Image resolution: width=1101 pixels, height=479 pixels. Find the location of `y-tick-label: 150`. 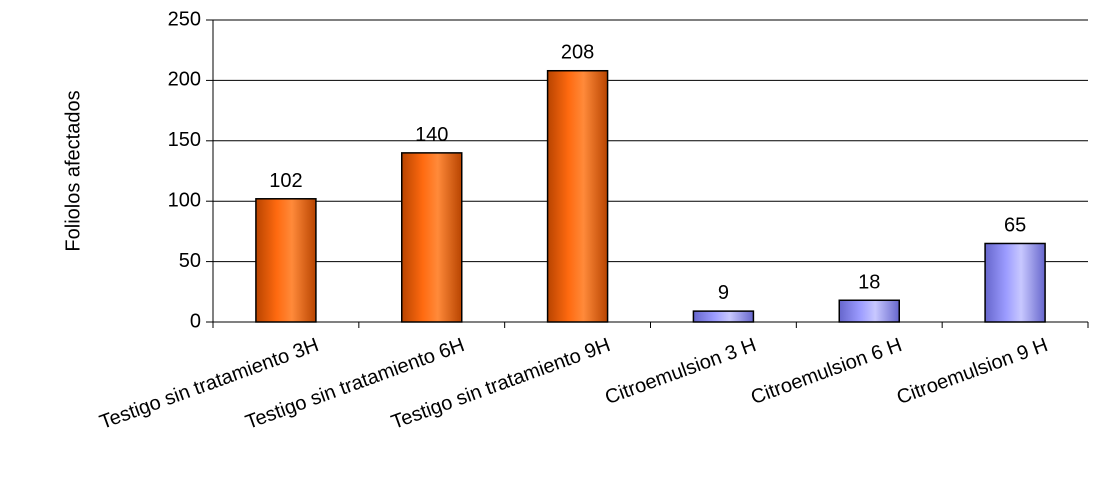

y-tick-label: 150 is located at coordinates (184, 140).